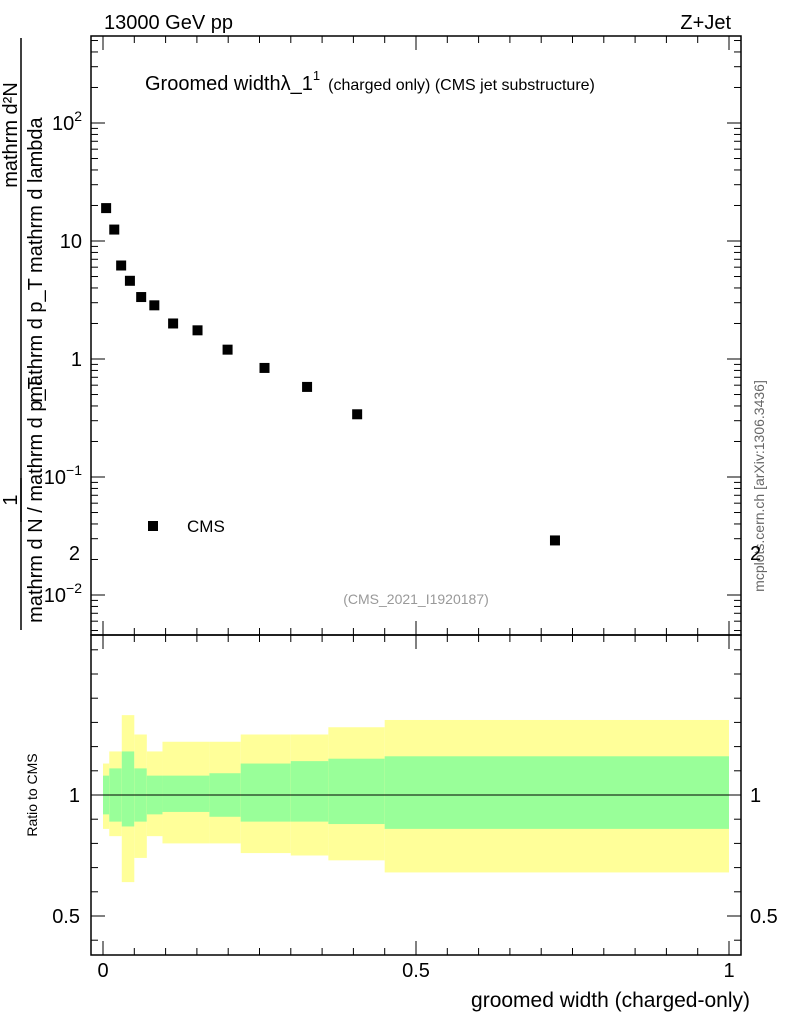 Image resolution: width=786 pixels, height=1024 pixels. Describe the element at coordinates (755, 554) in the screenshot. I see `ratio-y-tick-label-right: 2` at that location.